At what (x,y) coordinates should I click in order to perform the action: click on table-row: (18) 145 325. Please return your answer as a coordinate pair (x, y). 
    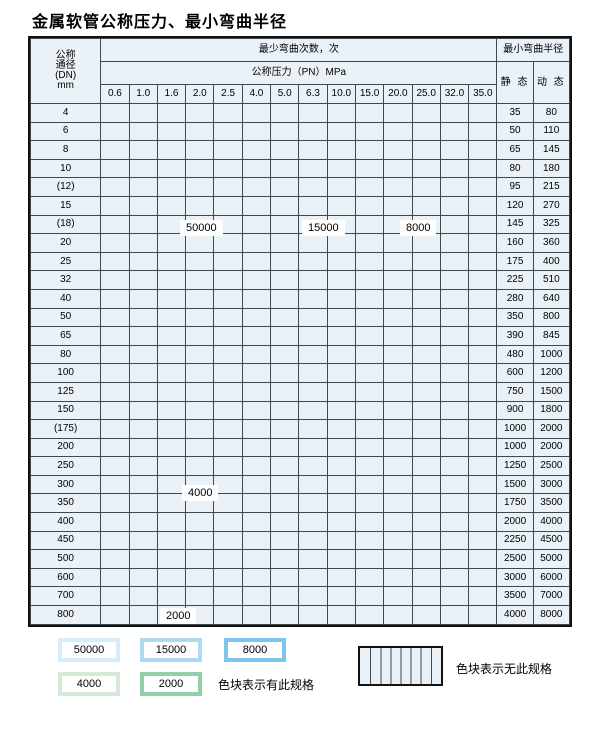
    Looking at the image, I should click on (300, 224).